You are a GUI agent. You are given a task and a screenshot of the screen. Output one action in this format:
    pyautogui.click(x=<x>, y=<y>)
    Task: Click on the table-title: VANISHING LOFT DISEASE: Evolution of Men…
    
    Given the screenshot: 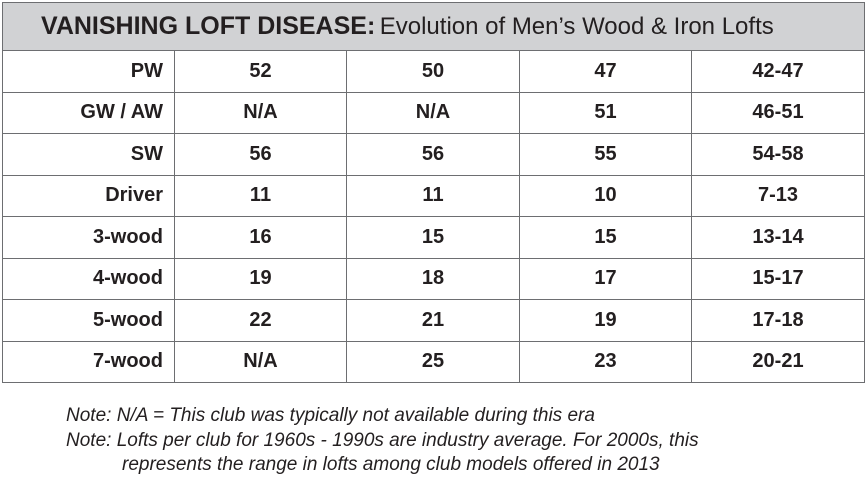 What is the action you would take?
    pyautogui.click(x=433, y=26)
    